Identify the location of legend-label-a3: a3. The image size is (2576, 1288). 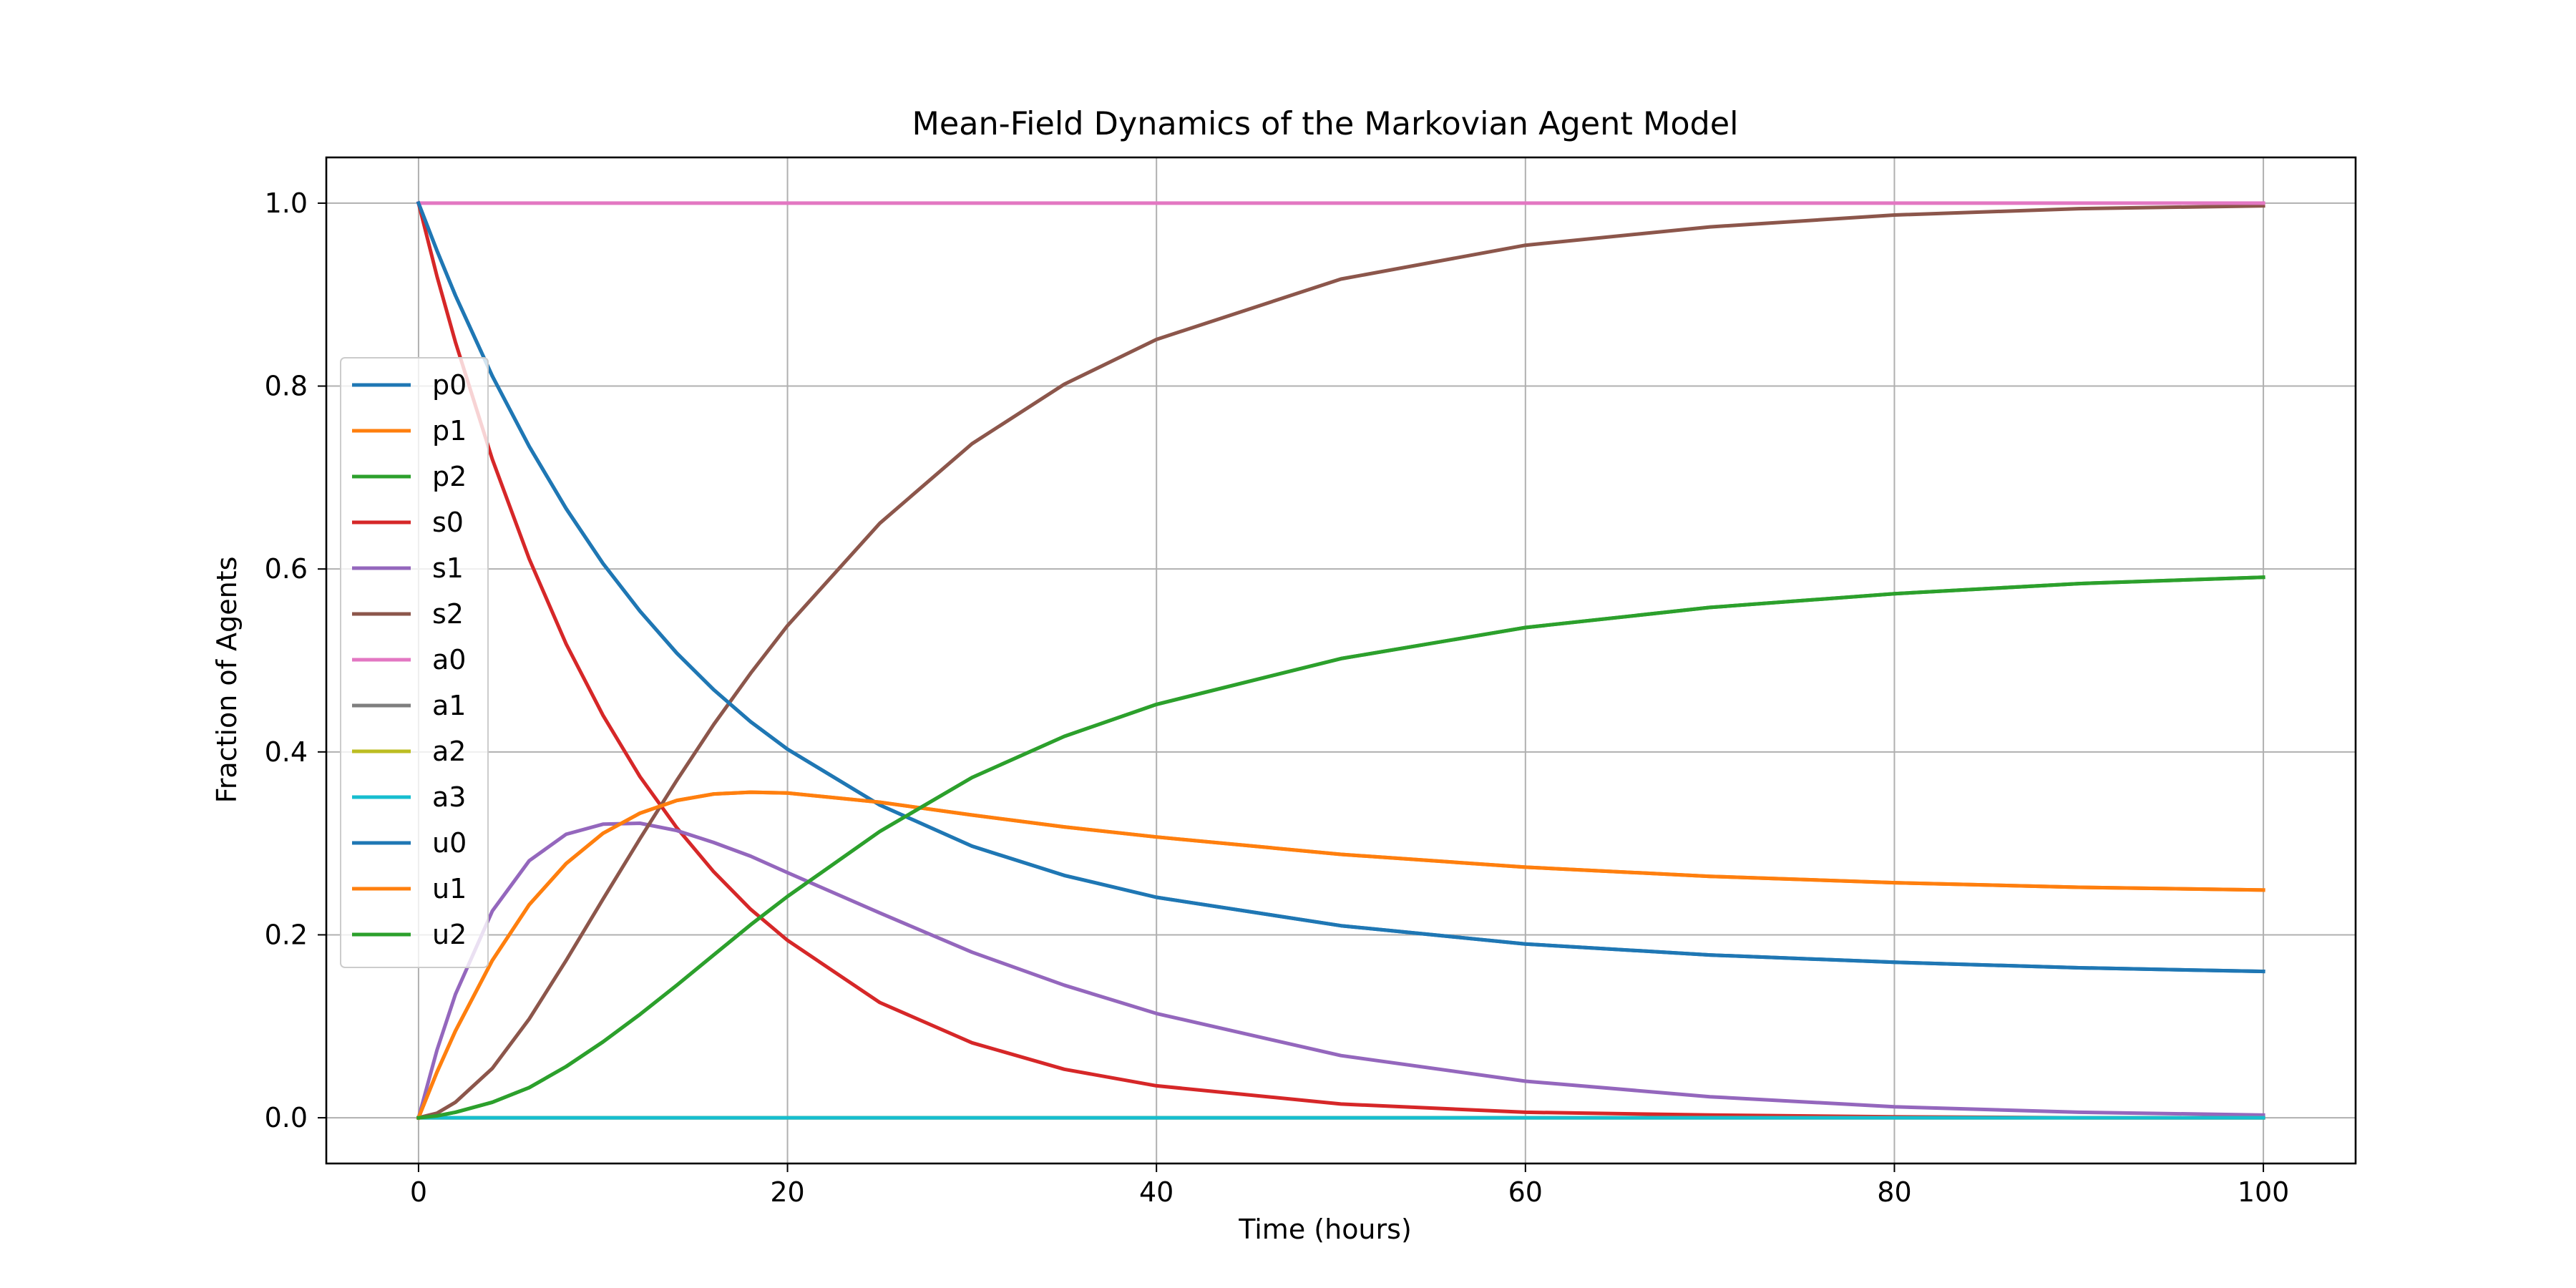
(449, 797).